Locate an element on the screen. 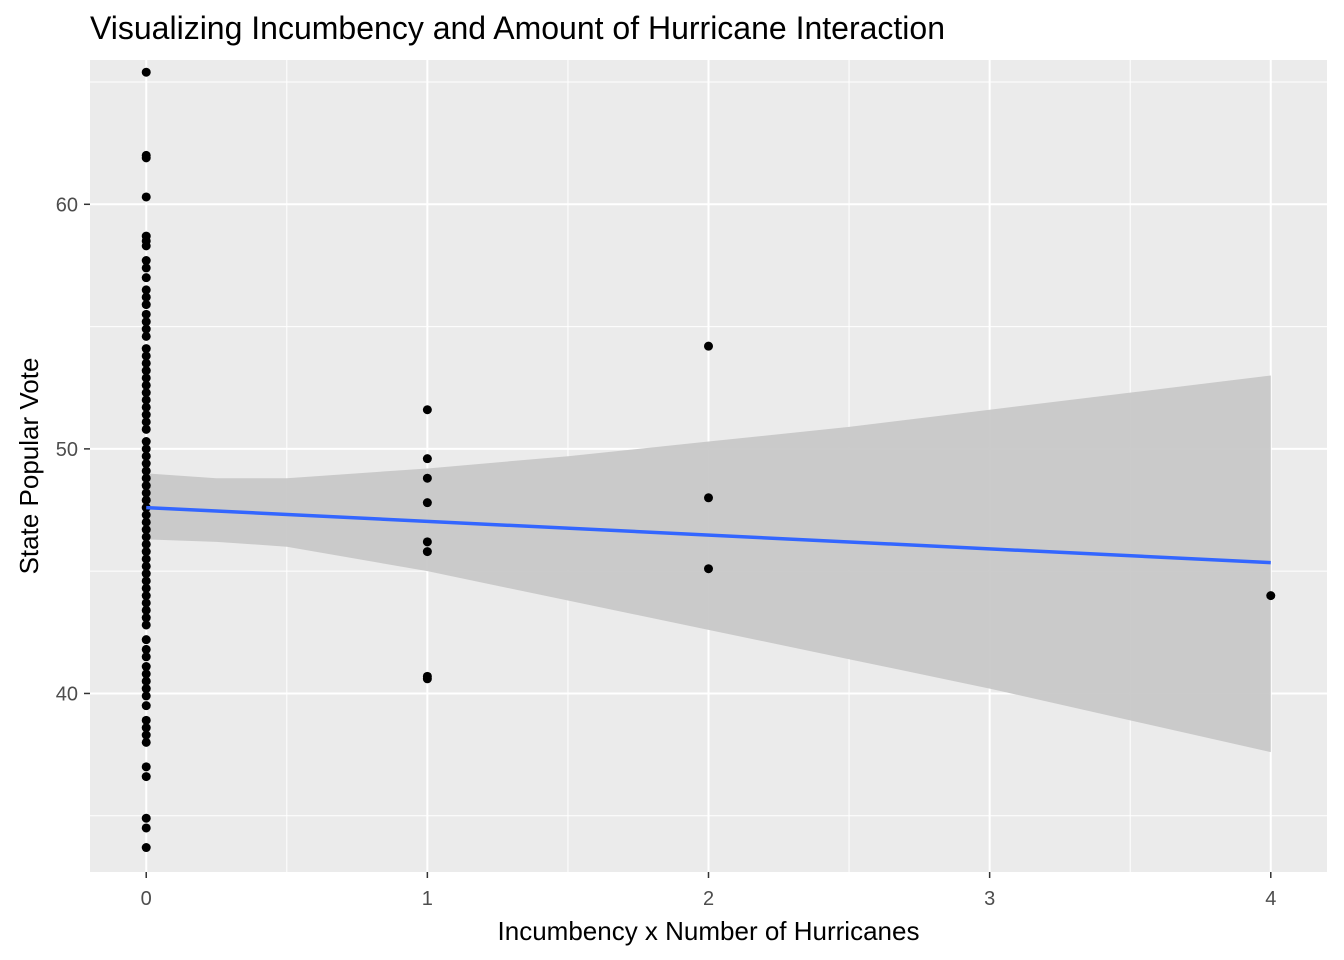 This screenshot has width=1344, height=960. x-axis-ticks: 0 1 2 3 4 is located at coordinates (708, 891).